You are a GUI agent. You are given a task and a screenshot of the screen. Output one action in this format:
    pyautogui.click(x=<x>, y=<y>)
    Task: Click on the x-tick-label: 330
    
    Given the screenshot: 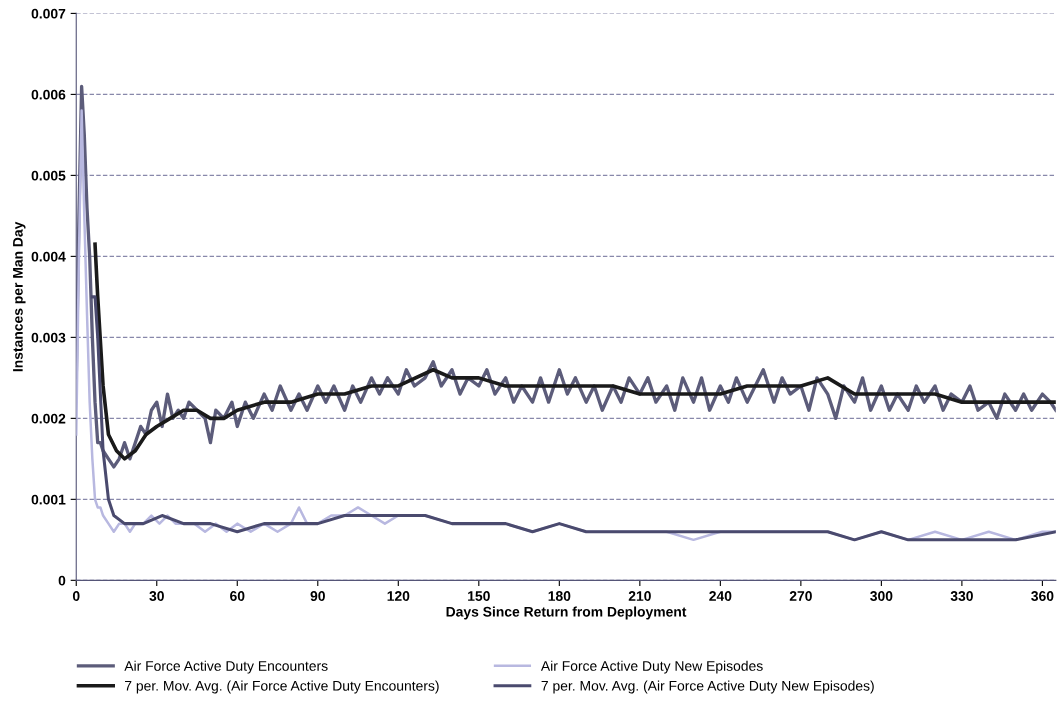 What is the action you would take?
    pyautogui.click(x=961, y=596)
    